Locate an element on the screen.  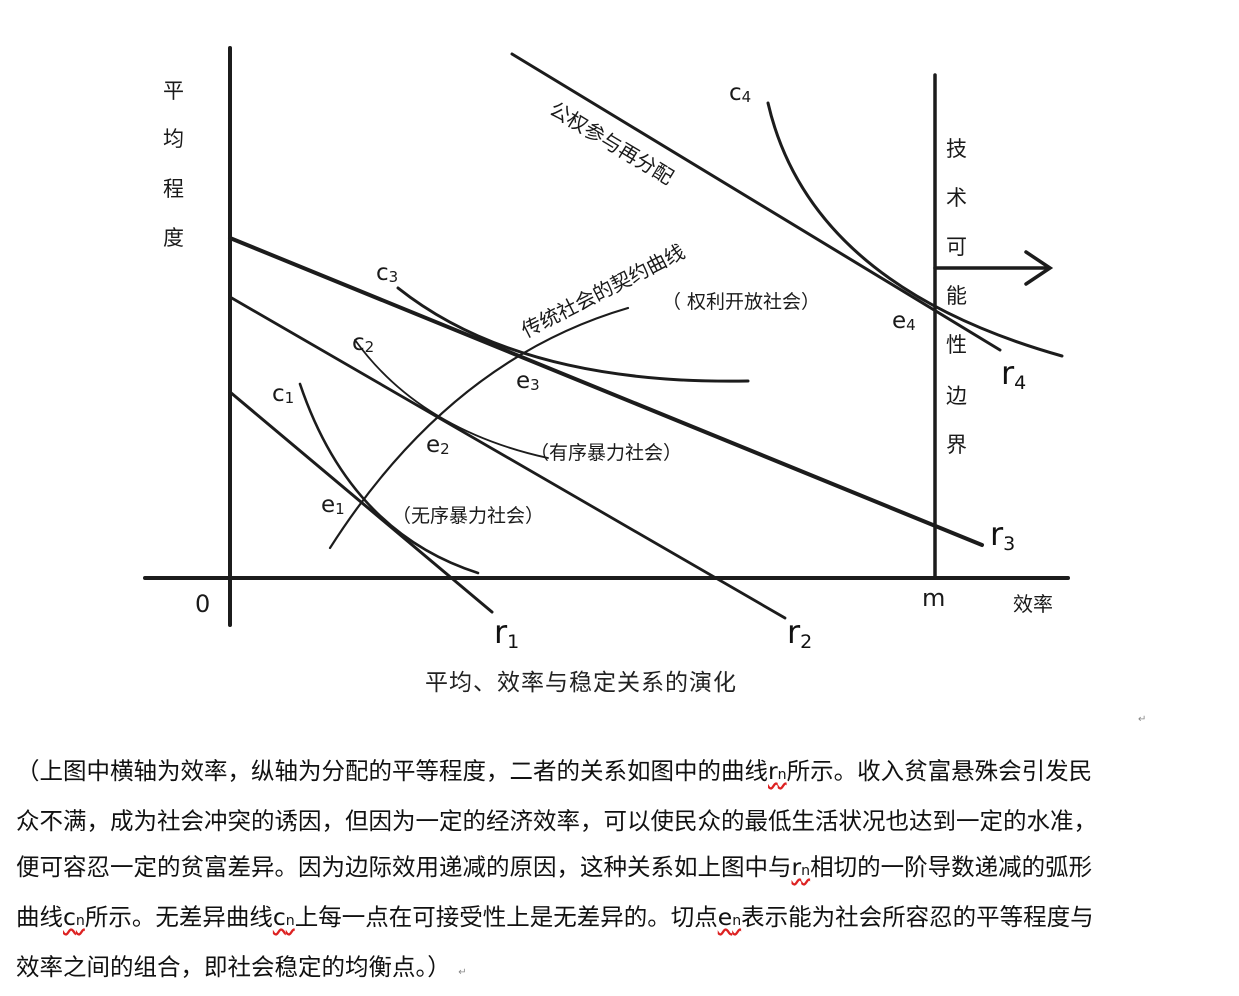
annotation-ordered-violence: （有序暴力社会） is located at coordinates (606, 453).